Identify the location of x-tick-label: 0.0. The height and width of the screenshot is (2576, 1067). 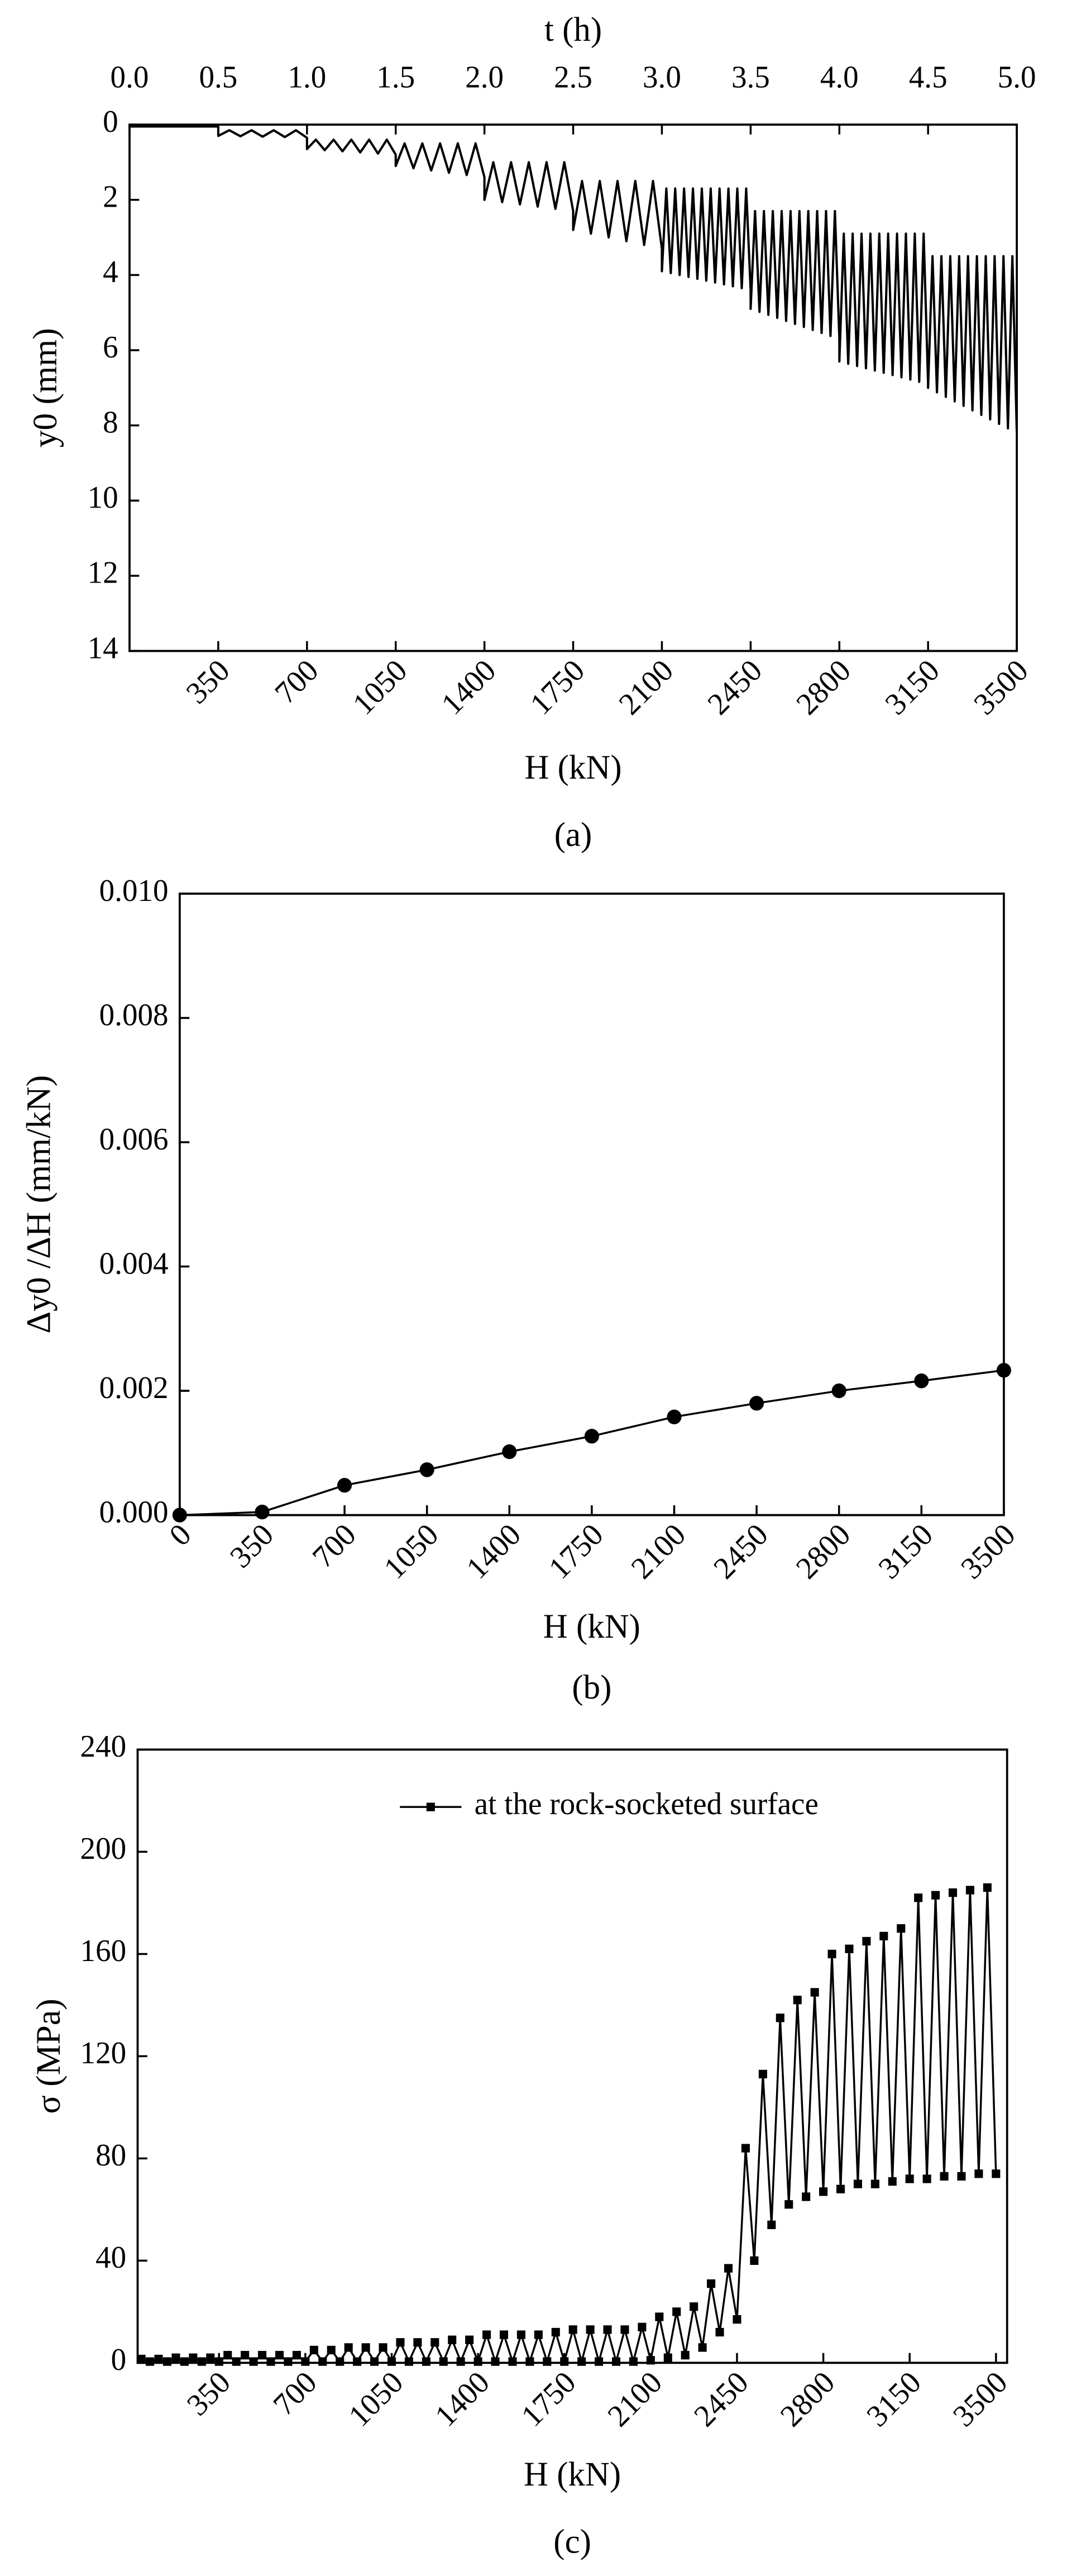
(130, 77).